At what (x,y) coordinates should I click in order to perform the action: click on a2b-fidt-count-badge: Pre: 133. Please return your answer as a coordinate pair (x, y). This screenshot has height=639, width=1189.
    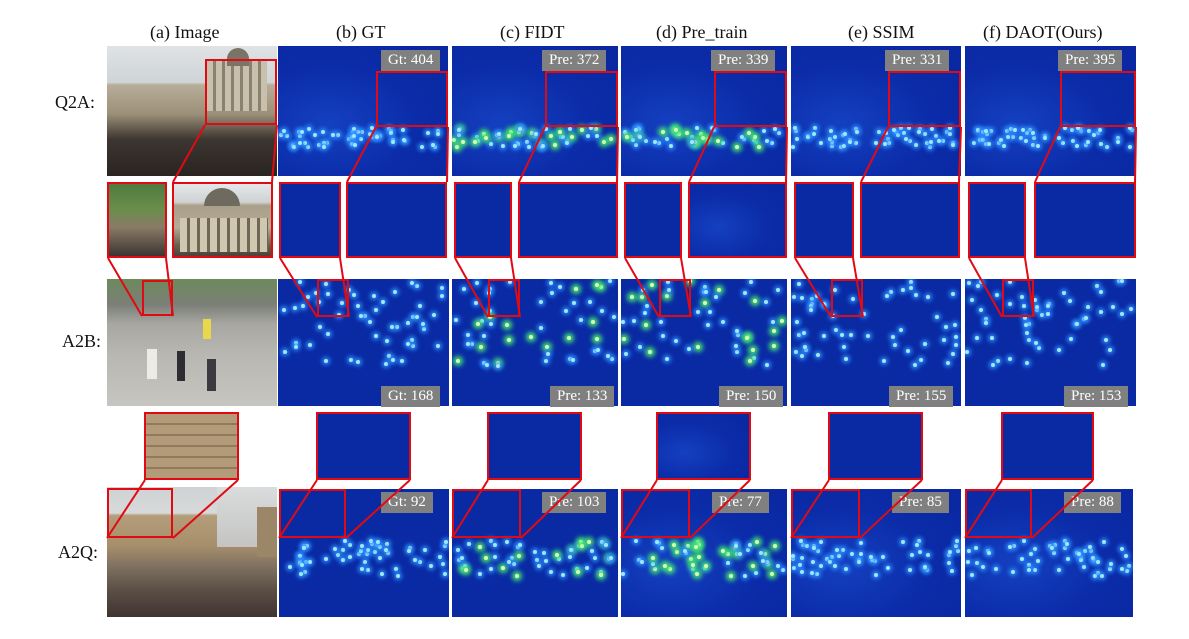
    Looking at the image, I should click on (582, 396).